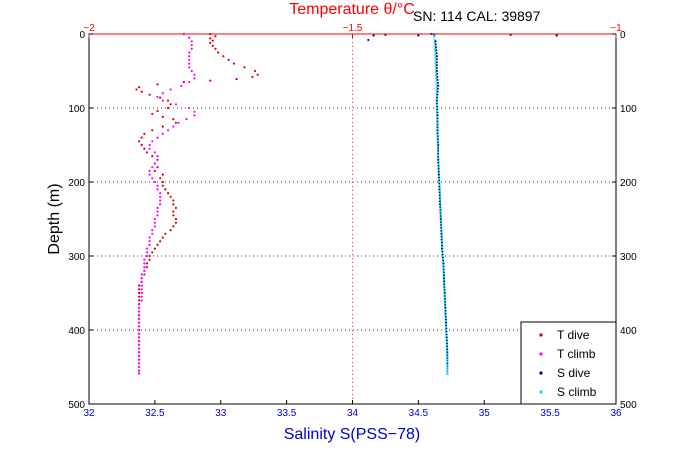 Image resolution: width=681 pixels, height=454 pixels. I want to click on y-tick-label-right: 500, so click(628, 405).